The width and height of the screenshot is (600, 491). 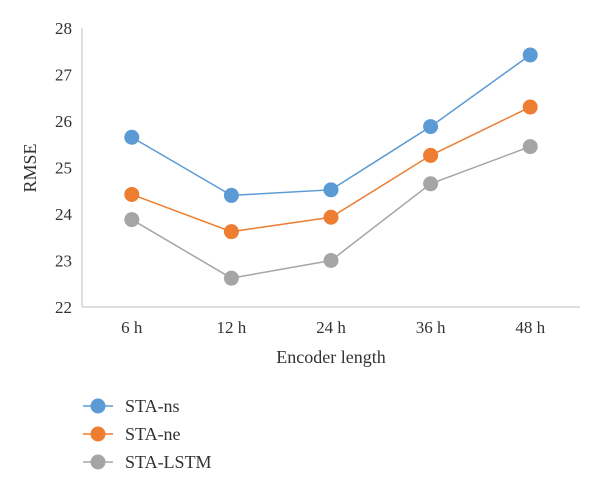 I want to click on legend-item: STA-ne, so click(x=132, y=434).